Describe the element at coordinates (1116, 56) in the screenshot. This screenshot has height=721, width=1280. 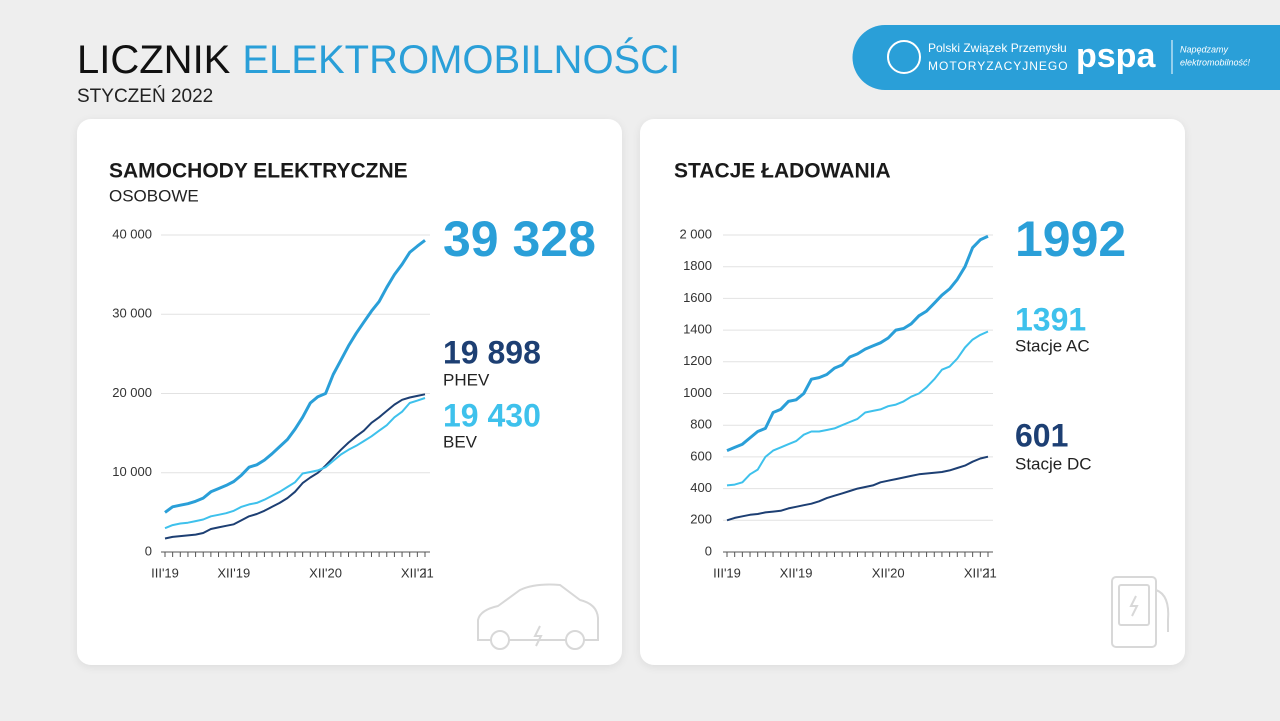
I see `logo-pspa: pspa` at that location.